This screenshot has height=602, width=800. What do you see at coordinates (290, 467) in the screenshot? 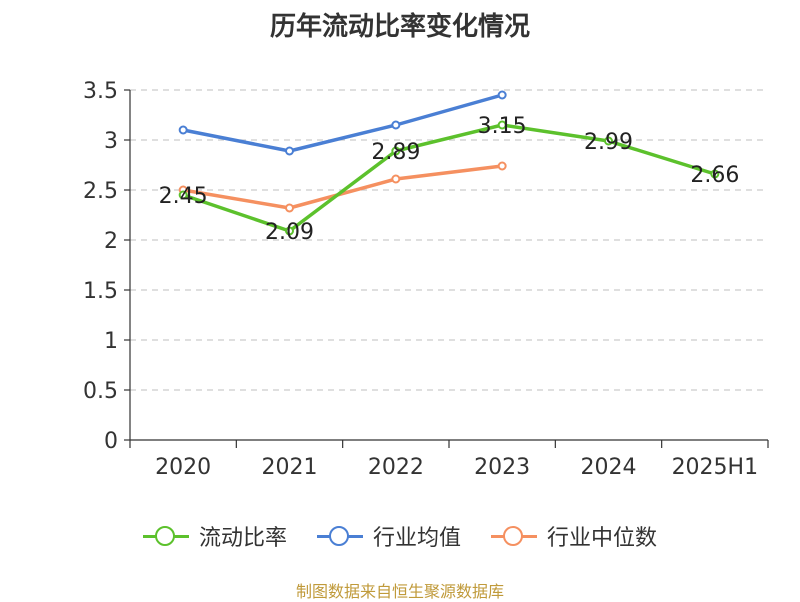
I see `x-tick-label: 2021` at bounding box center [290, 467].